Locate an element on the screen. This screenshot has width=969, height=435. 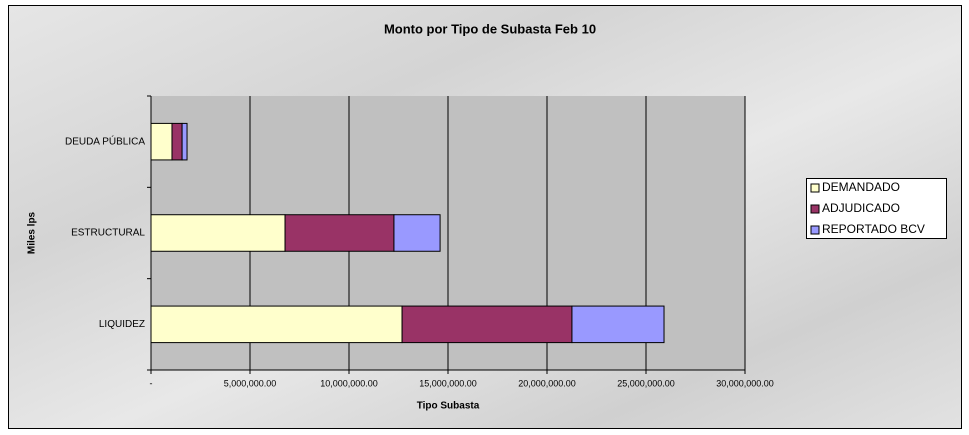
y-tick-label: ESTRUCTURAL is located at coordinates (108, 233).